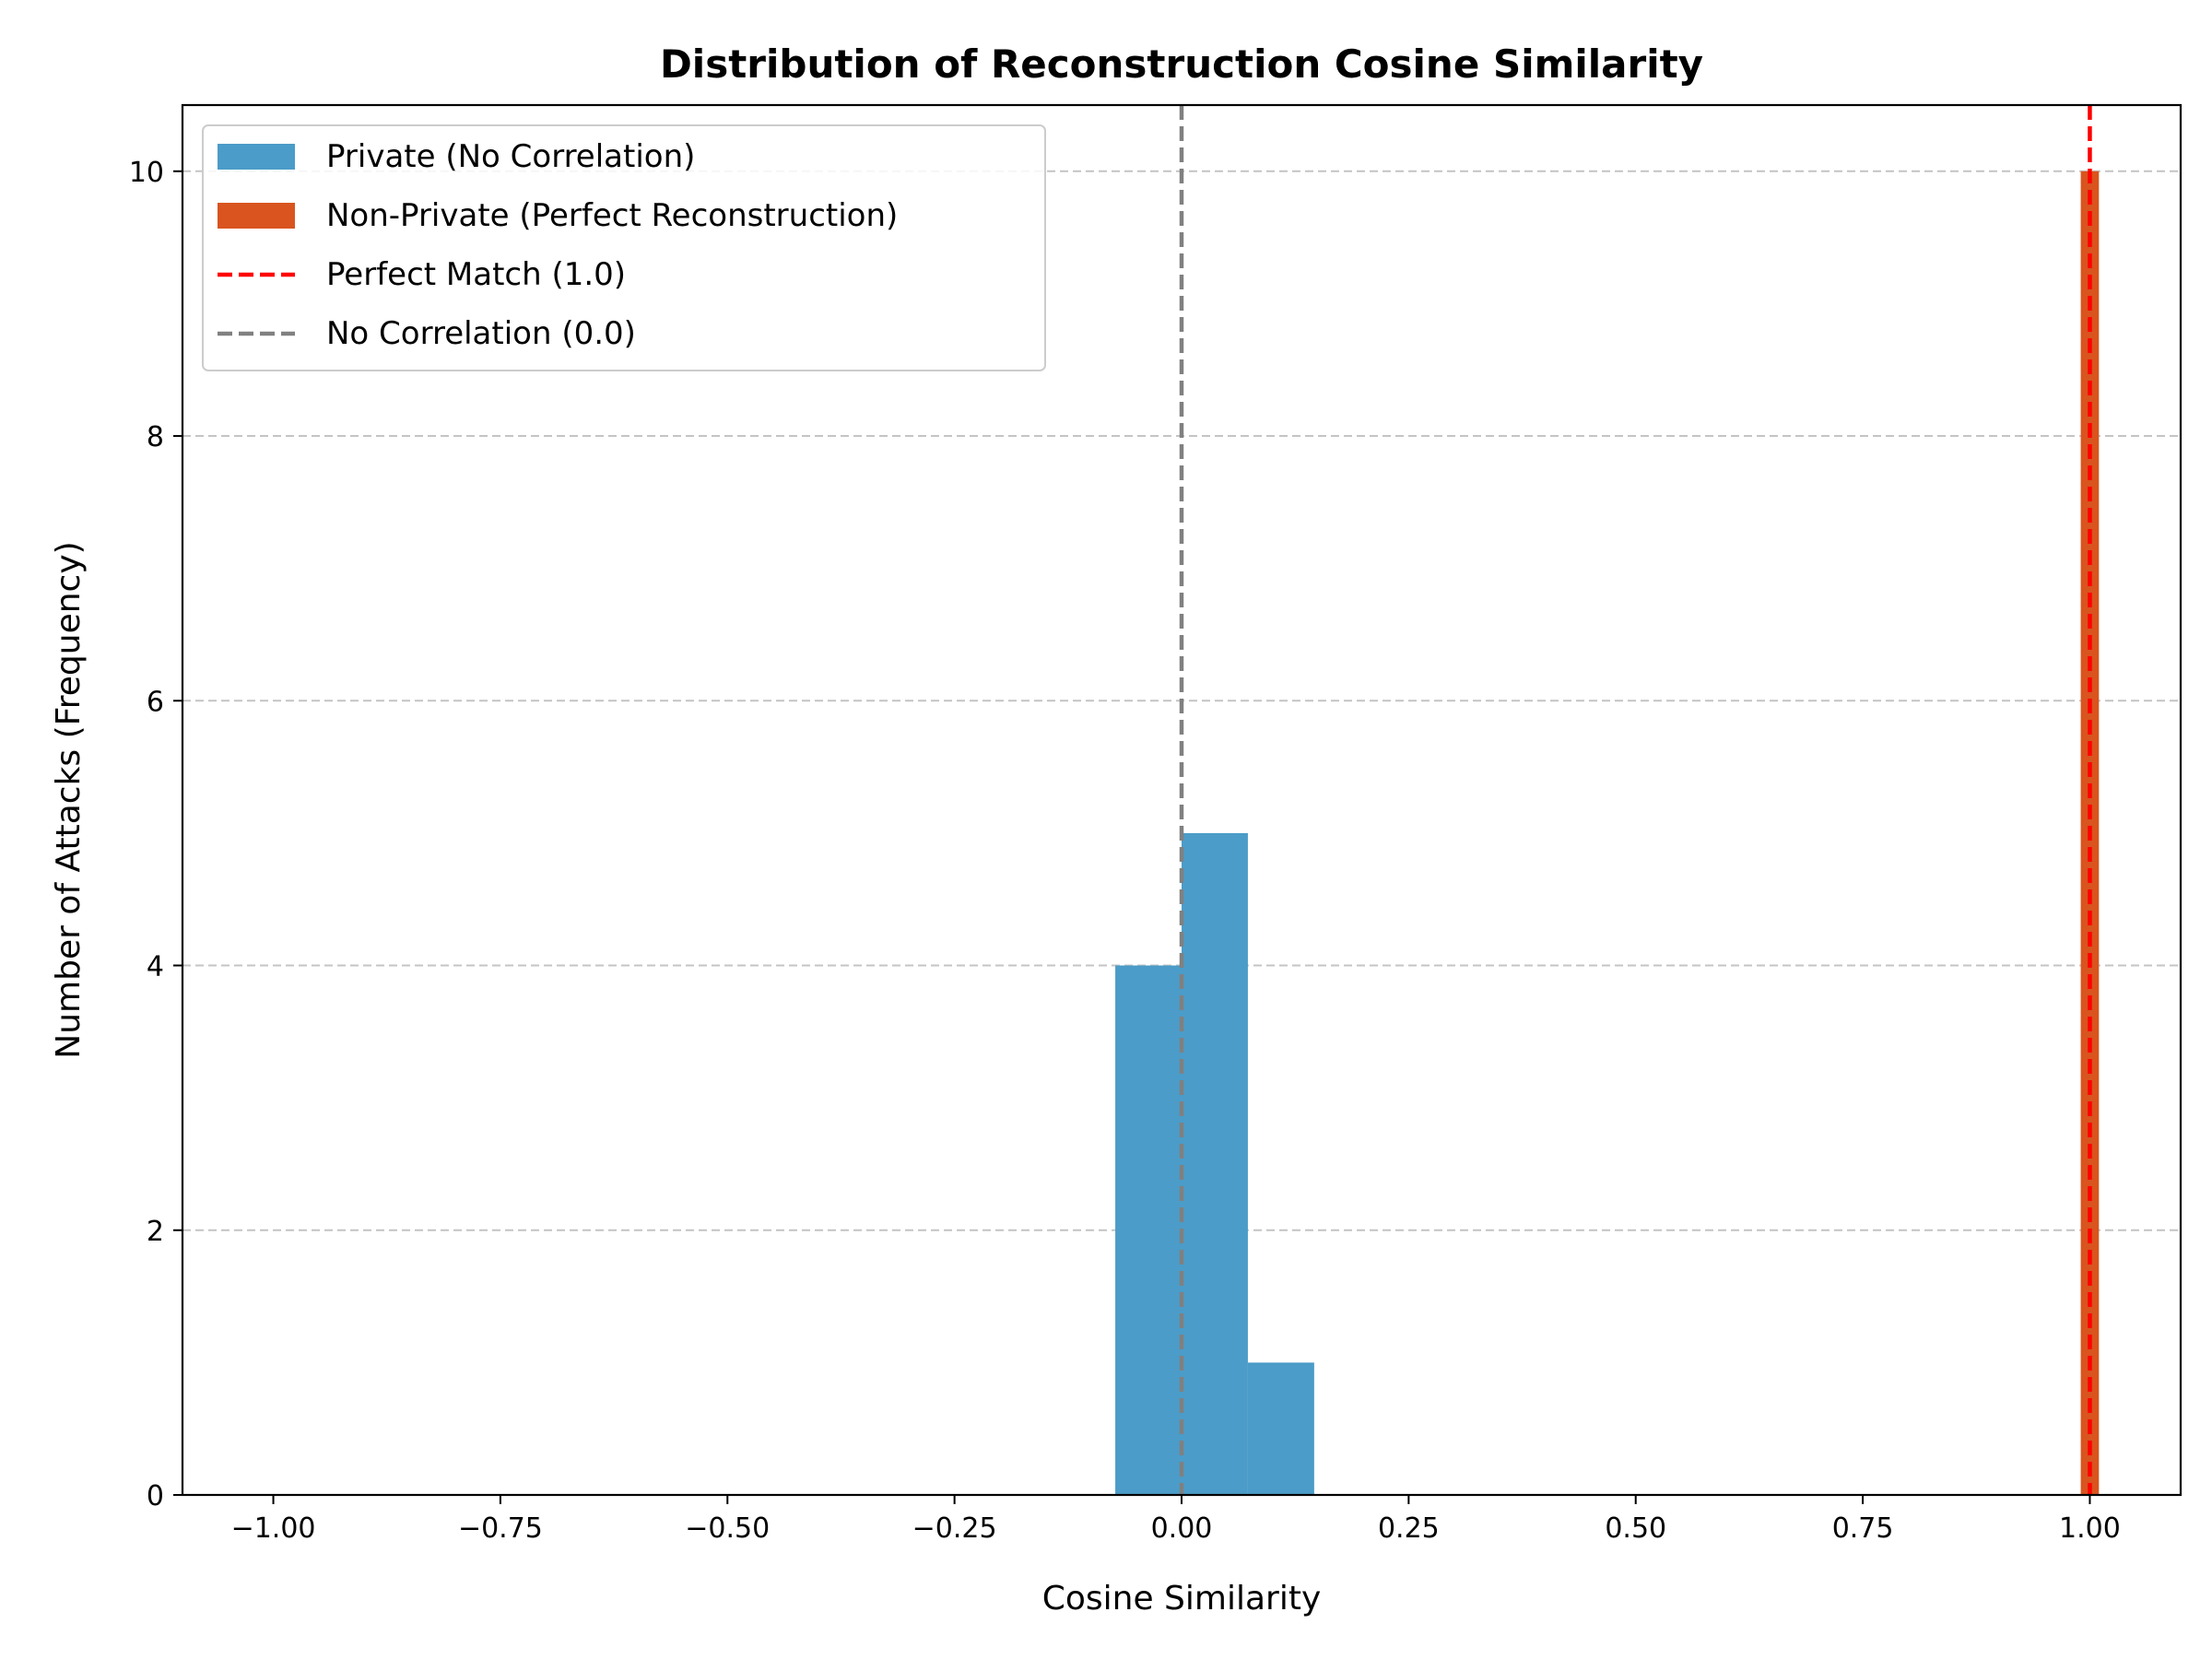  Describe the element at coordinates (481, 333) in the screenshot. I see `legend-label: No Correlation (0.0)` at that location.